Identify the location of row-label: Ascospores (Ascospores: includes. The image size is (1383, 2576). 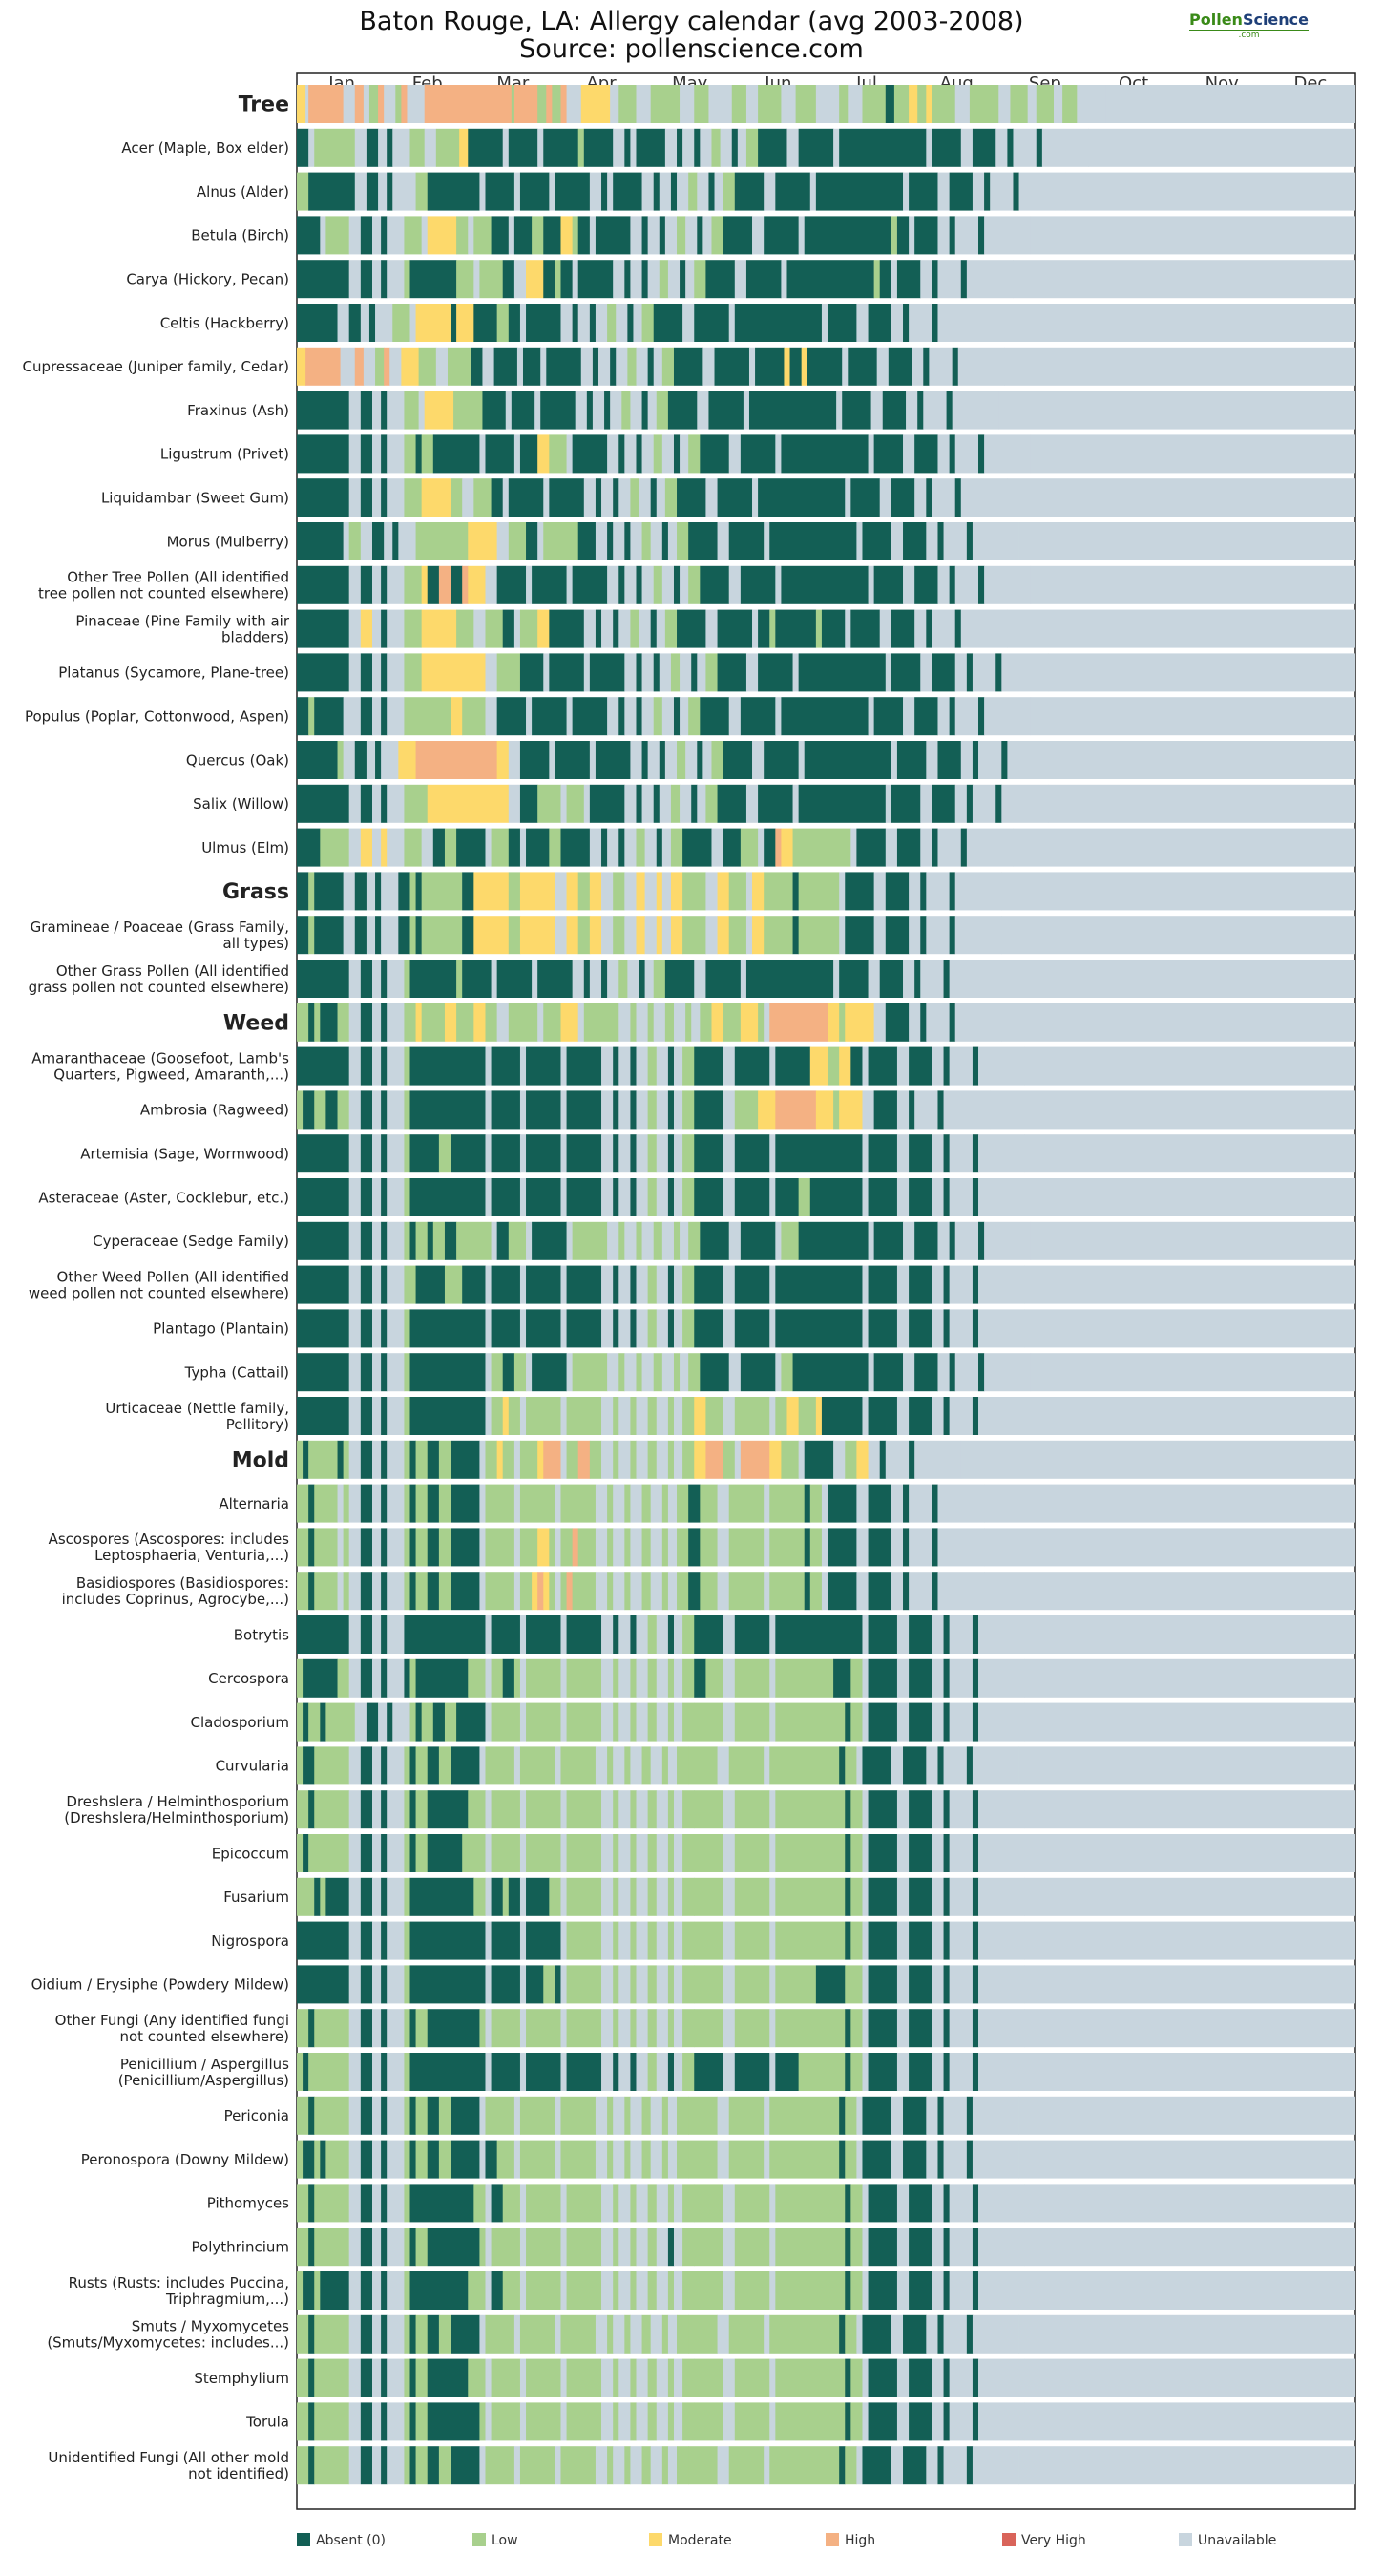
(169, 1539).